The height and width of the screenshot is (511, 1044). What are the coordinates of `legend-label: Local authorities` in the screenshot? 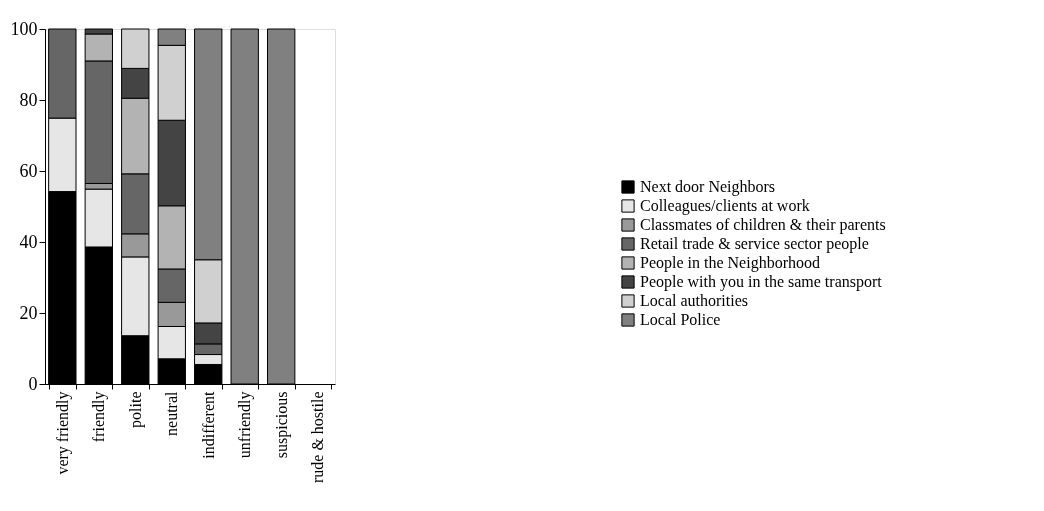 It's located at (694, 300).